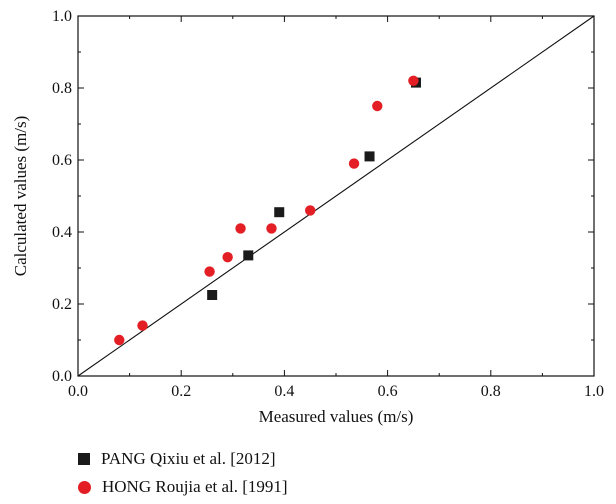  What do you see at coordinates (84, 487) in the screenshot?
I see `circle-marker-icon` at bounding box center [84, 487].